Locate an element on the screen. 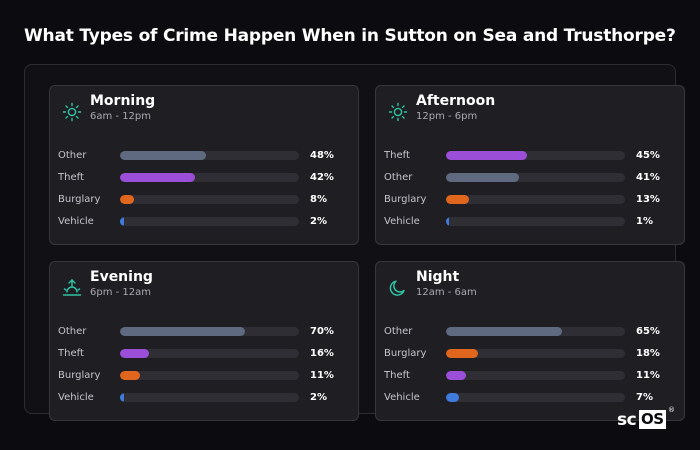 Image resolution: width=700 pixels, height=450 pixels. bar-row: Vehicle 7% is located at coordinates (531, 398).